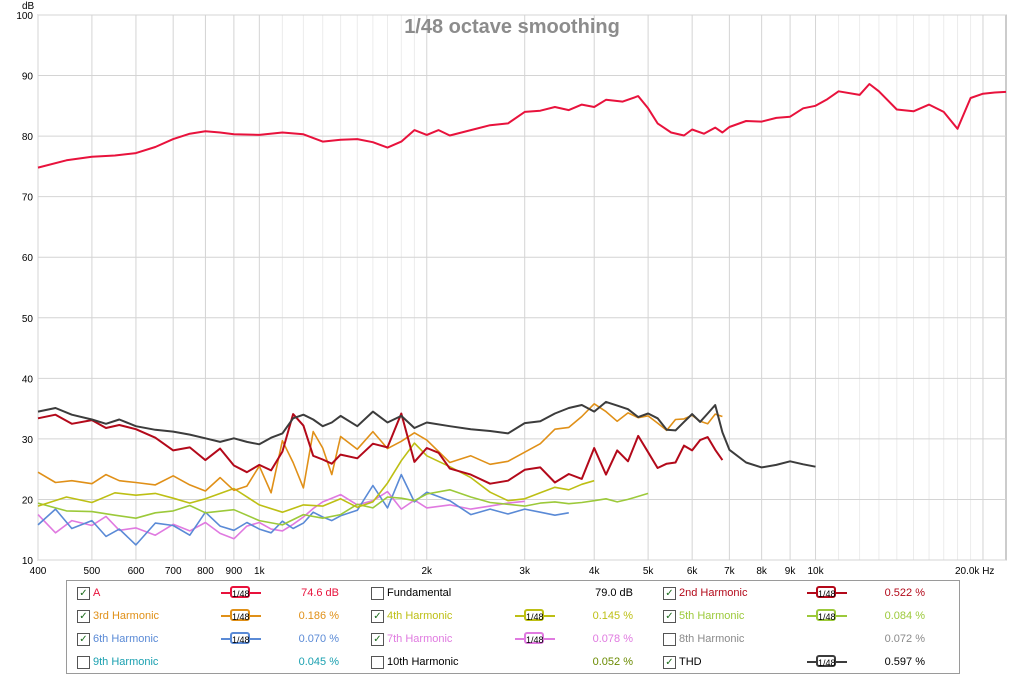  What do you see at coordinates (377, 662) in the screenshot?
I see `legend-checkbox-10th-harmonic` at bounding box center [377, 662].